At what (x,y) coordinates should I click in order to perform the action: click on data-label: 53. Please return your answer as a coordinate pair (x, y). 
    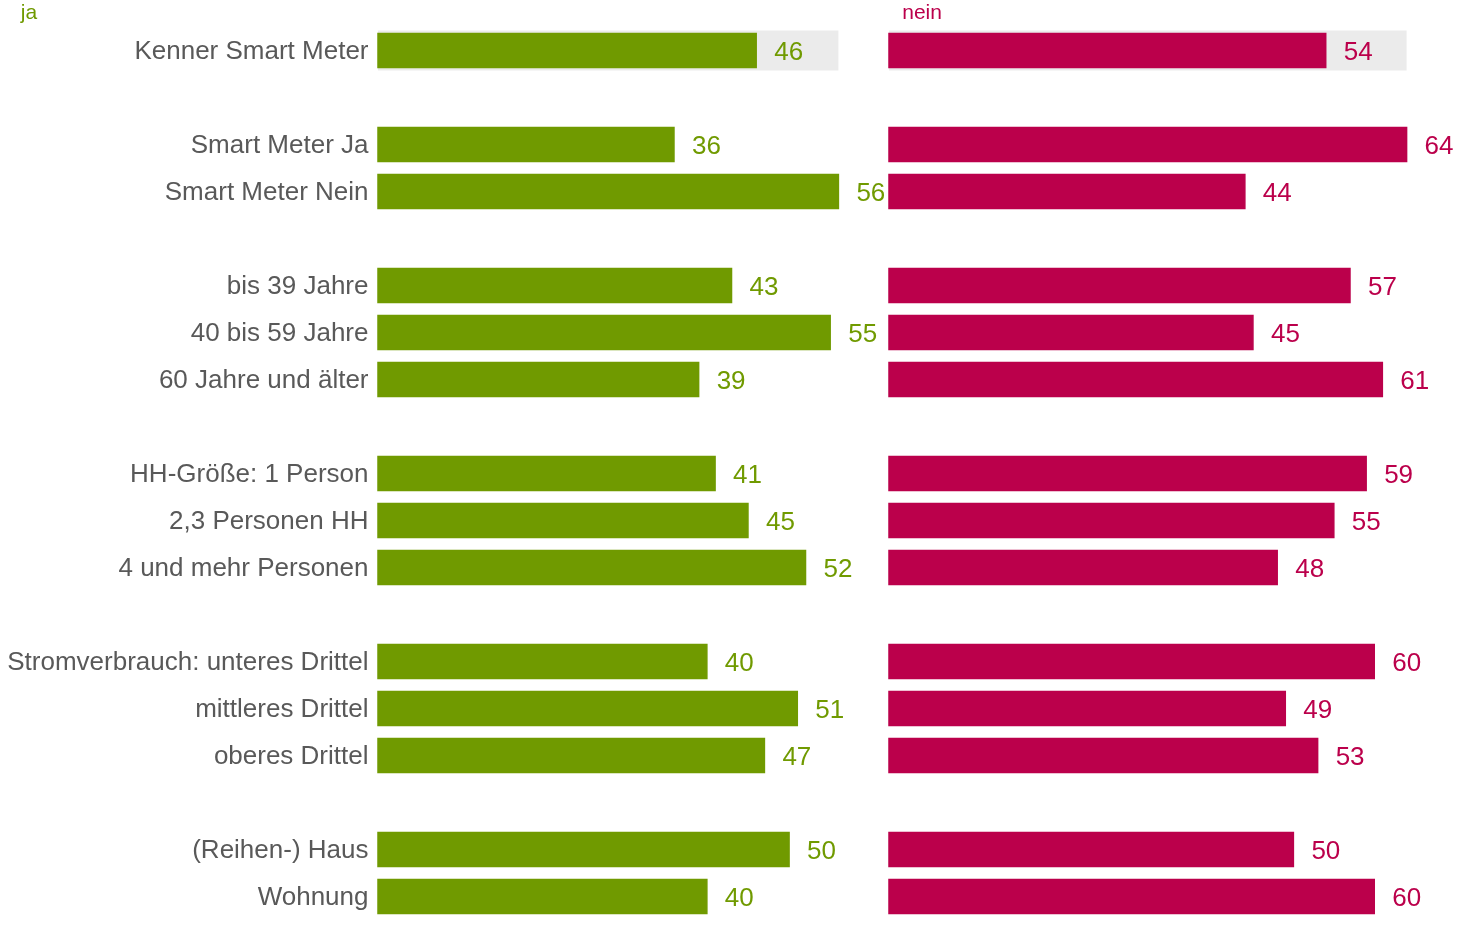
    Looking at the image, I should click on (1350, 755).